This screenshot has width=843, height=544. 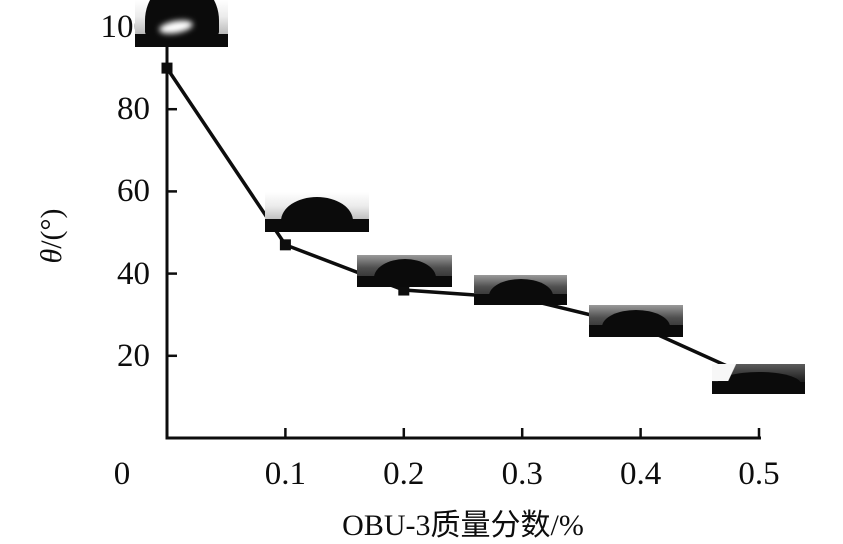 I want to click on droplet-photo-0.2pct, so click(x=404, y=271).